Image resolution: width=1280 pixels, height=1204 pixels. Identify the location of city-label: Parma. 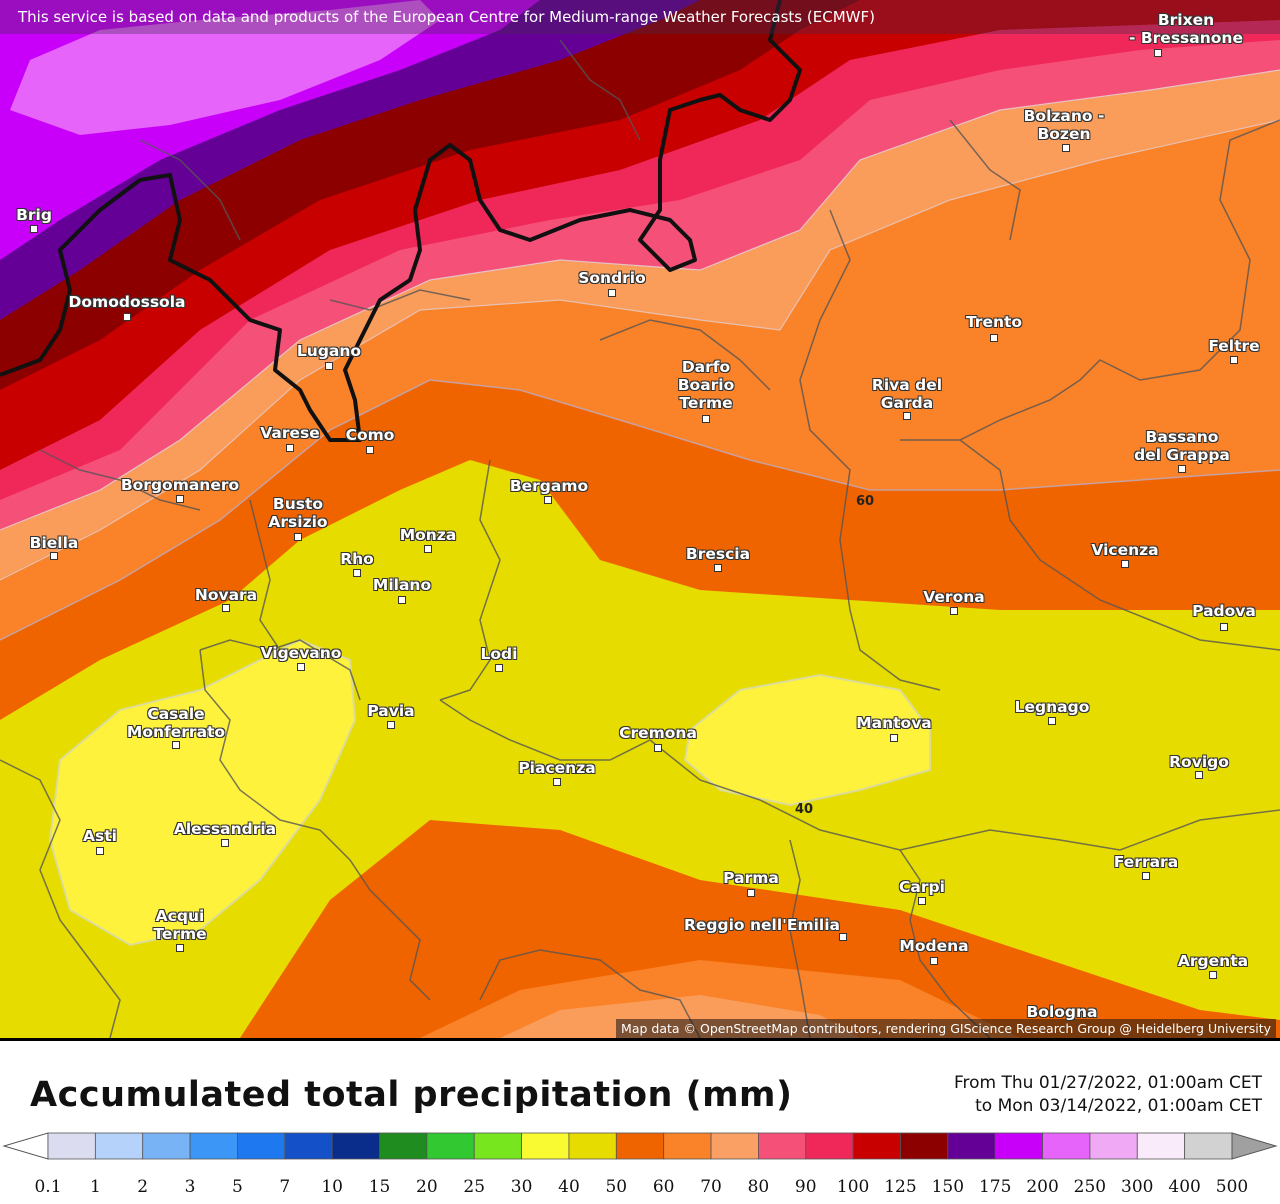
(751, 878).